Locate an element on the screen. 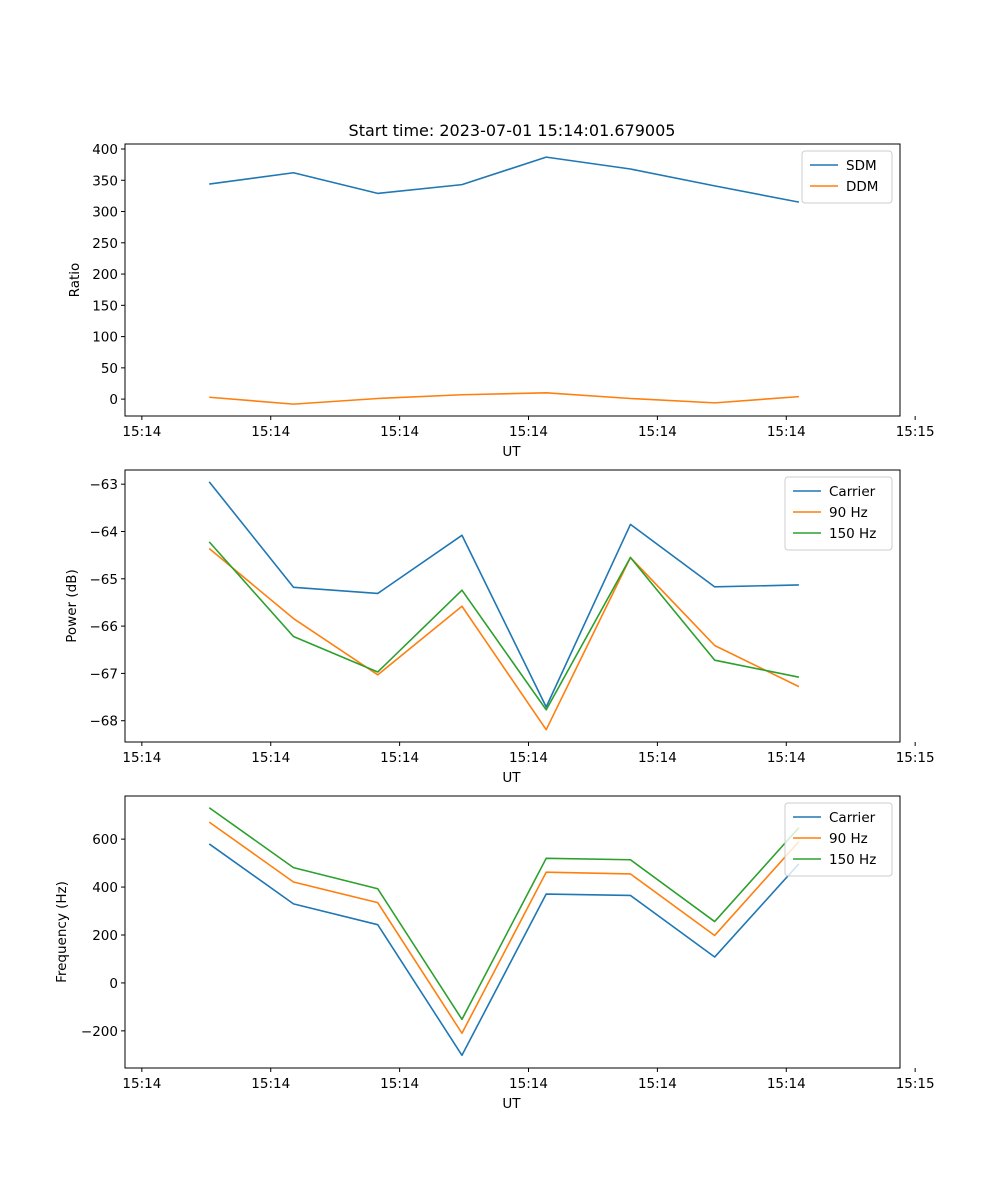 This screenshot has height=1200, width=1000. power-ylabel: Power (dB) is located at coordinates (72, 605).